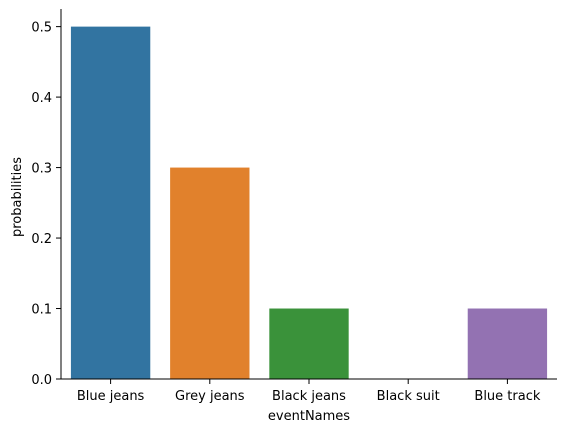 The image size is (567, 436). Describe the element at coordinates (41, 98) in the screenshot. I see `y-tick-label: 0.4` at that location.